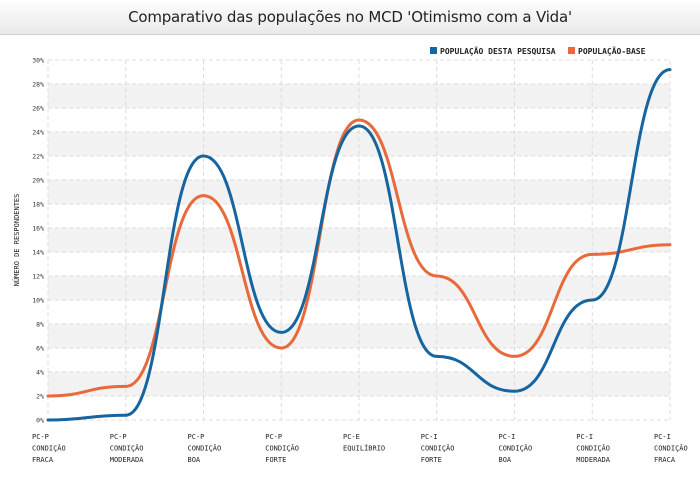 The width and height of the screenshot is (700, 490). I want to click on y-tick-label: 10%, so click(38, 301).